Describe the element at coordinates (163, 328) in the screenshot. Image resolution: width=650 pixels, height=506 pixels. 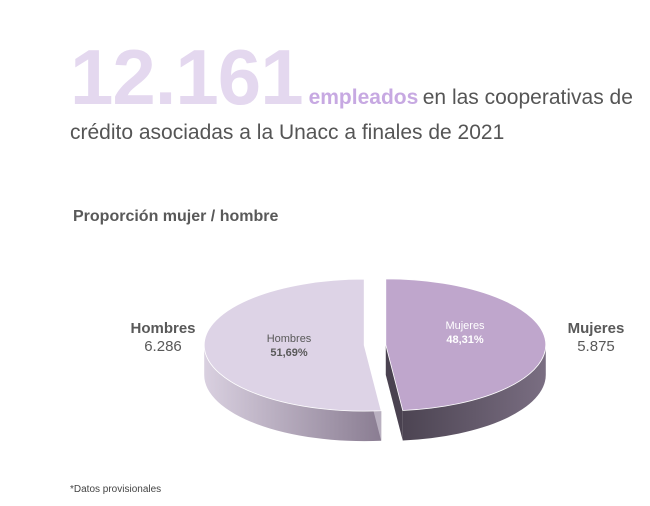
I see `legend-hombres-name: Hombres` at that location.